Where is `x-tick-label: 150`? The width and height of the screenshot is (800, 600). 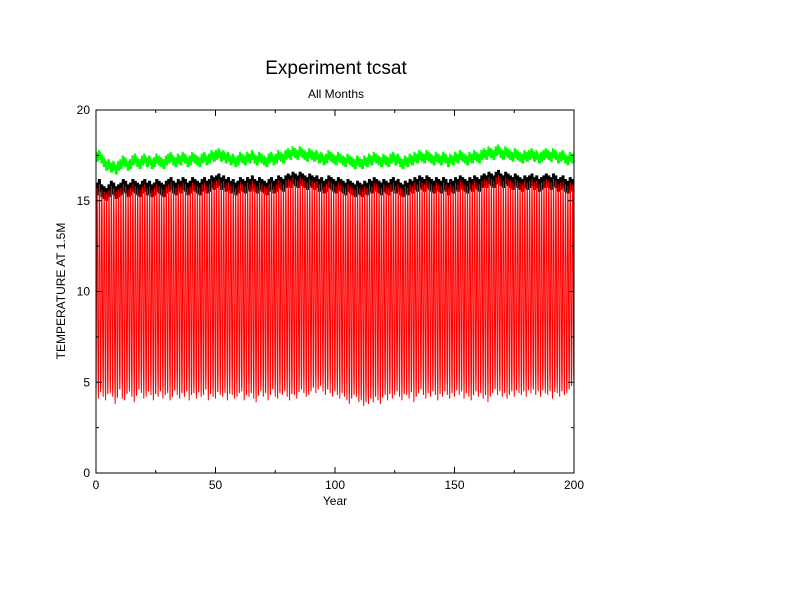 x-tick-label: 150 is located at coordinates (454, 485).